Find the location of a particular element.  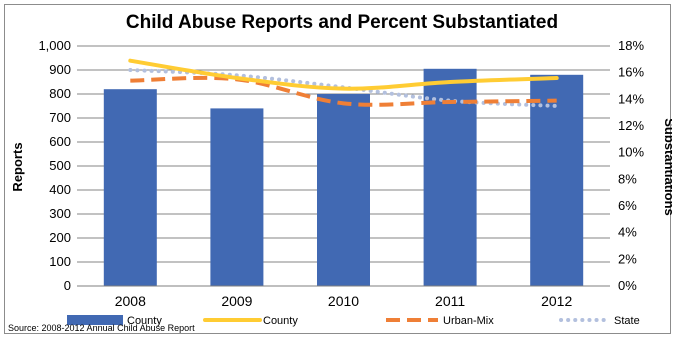

y-tick-label: 1,000 is located at coordinates (54, 45).